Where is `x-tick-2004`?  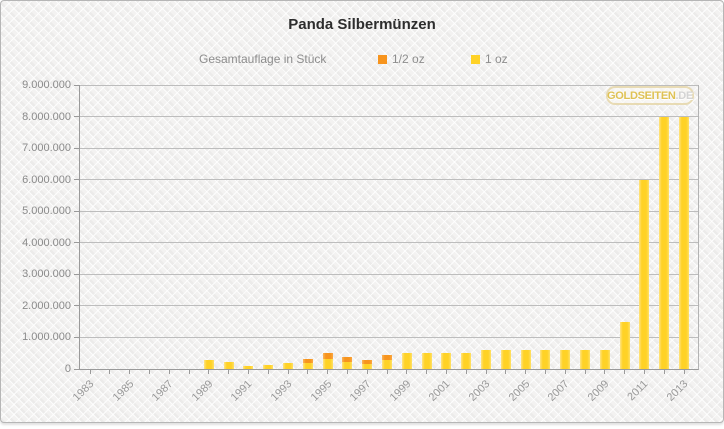
x-tick-2004 is located at coordinates (506, 371).